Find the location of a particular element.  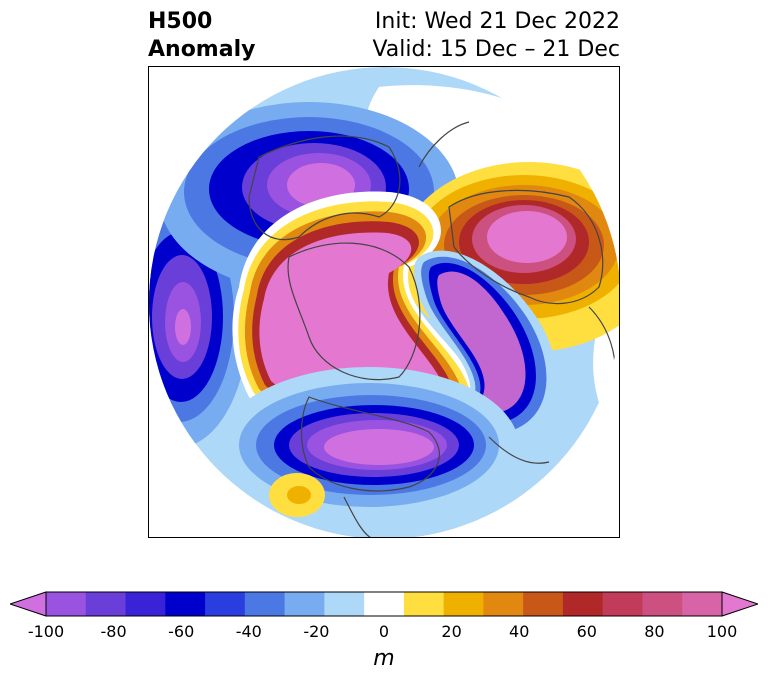

colorbar-tick-label: 0 is located at coordinates (384, 631).